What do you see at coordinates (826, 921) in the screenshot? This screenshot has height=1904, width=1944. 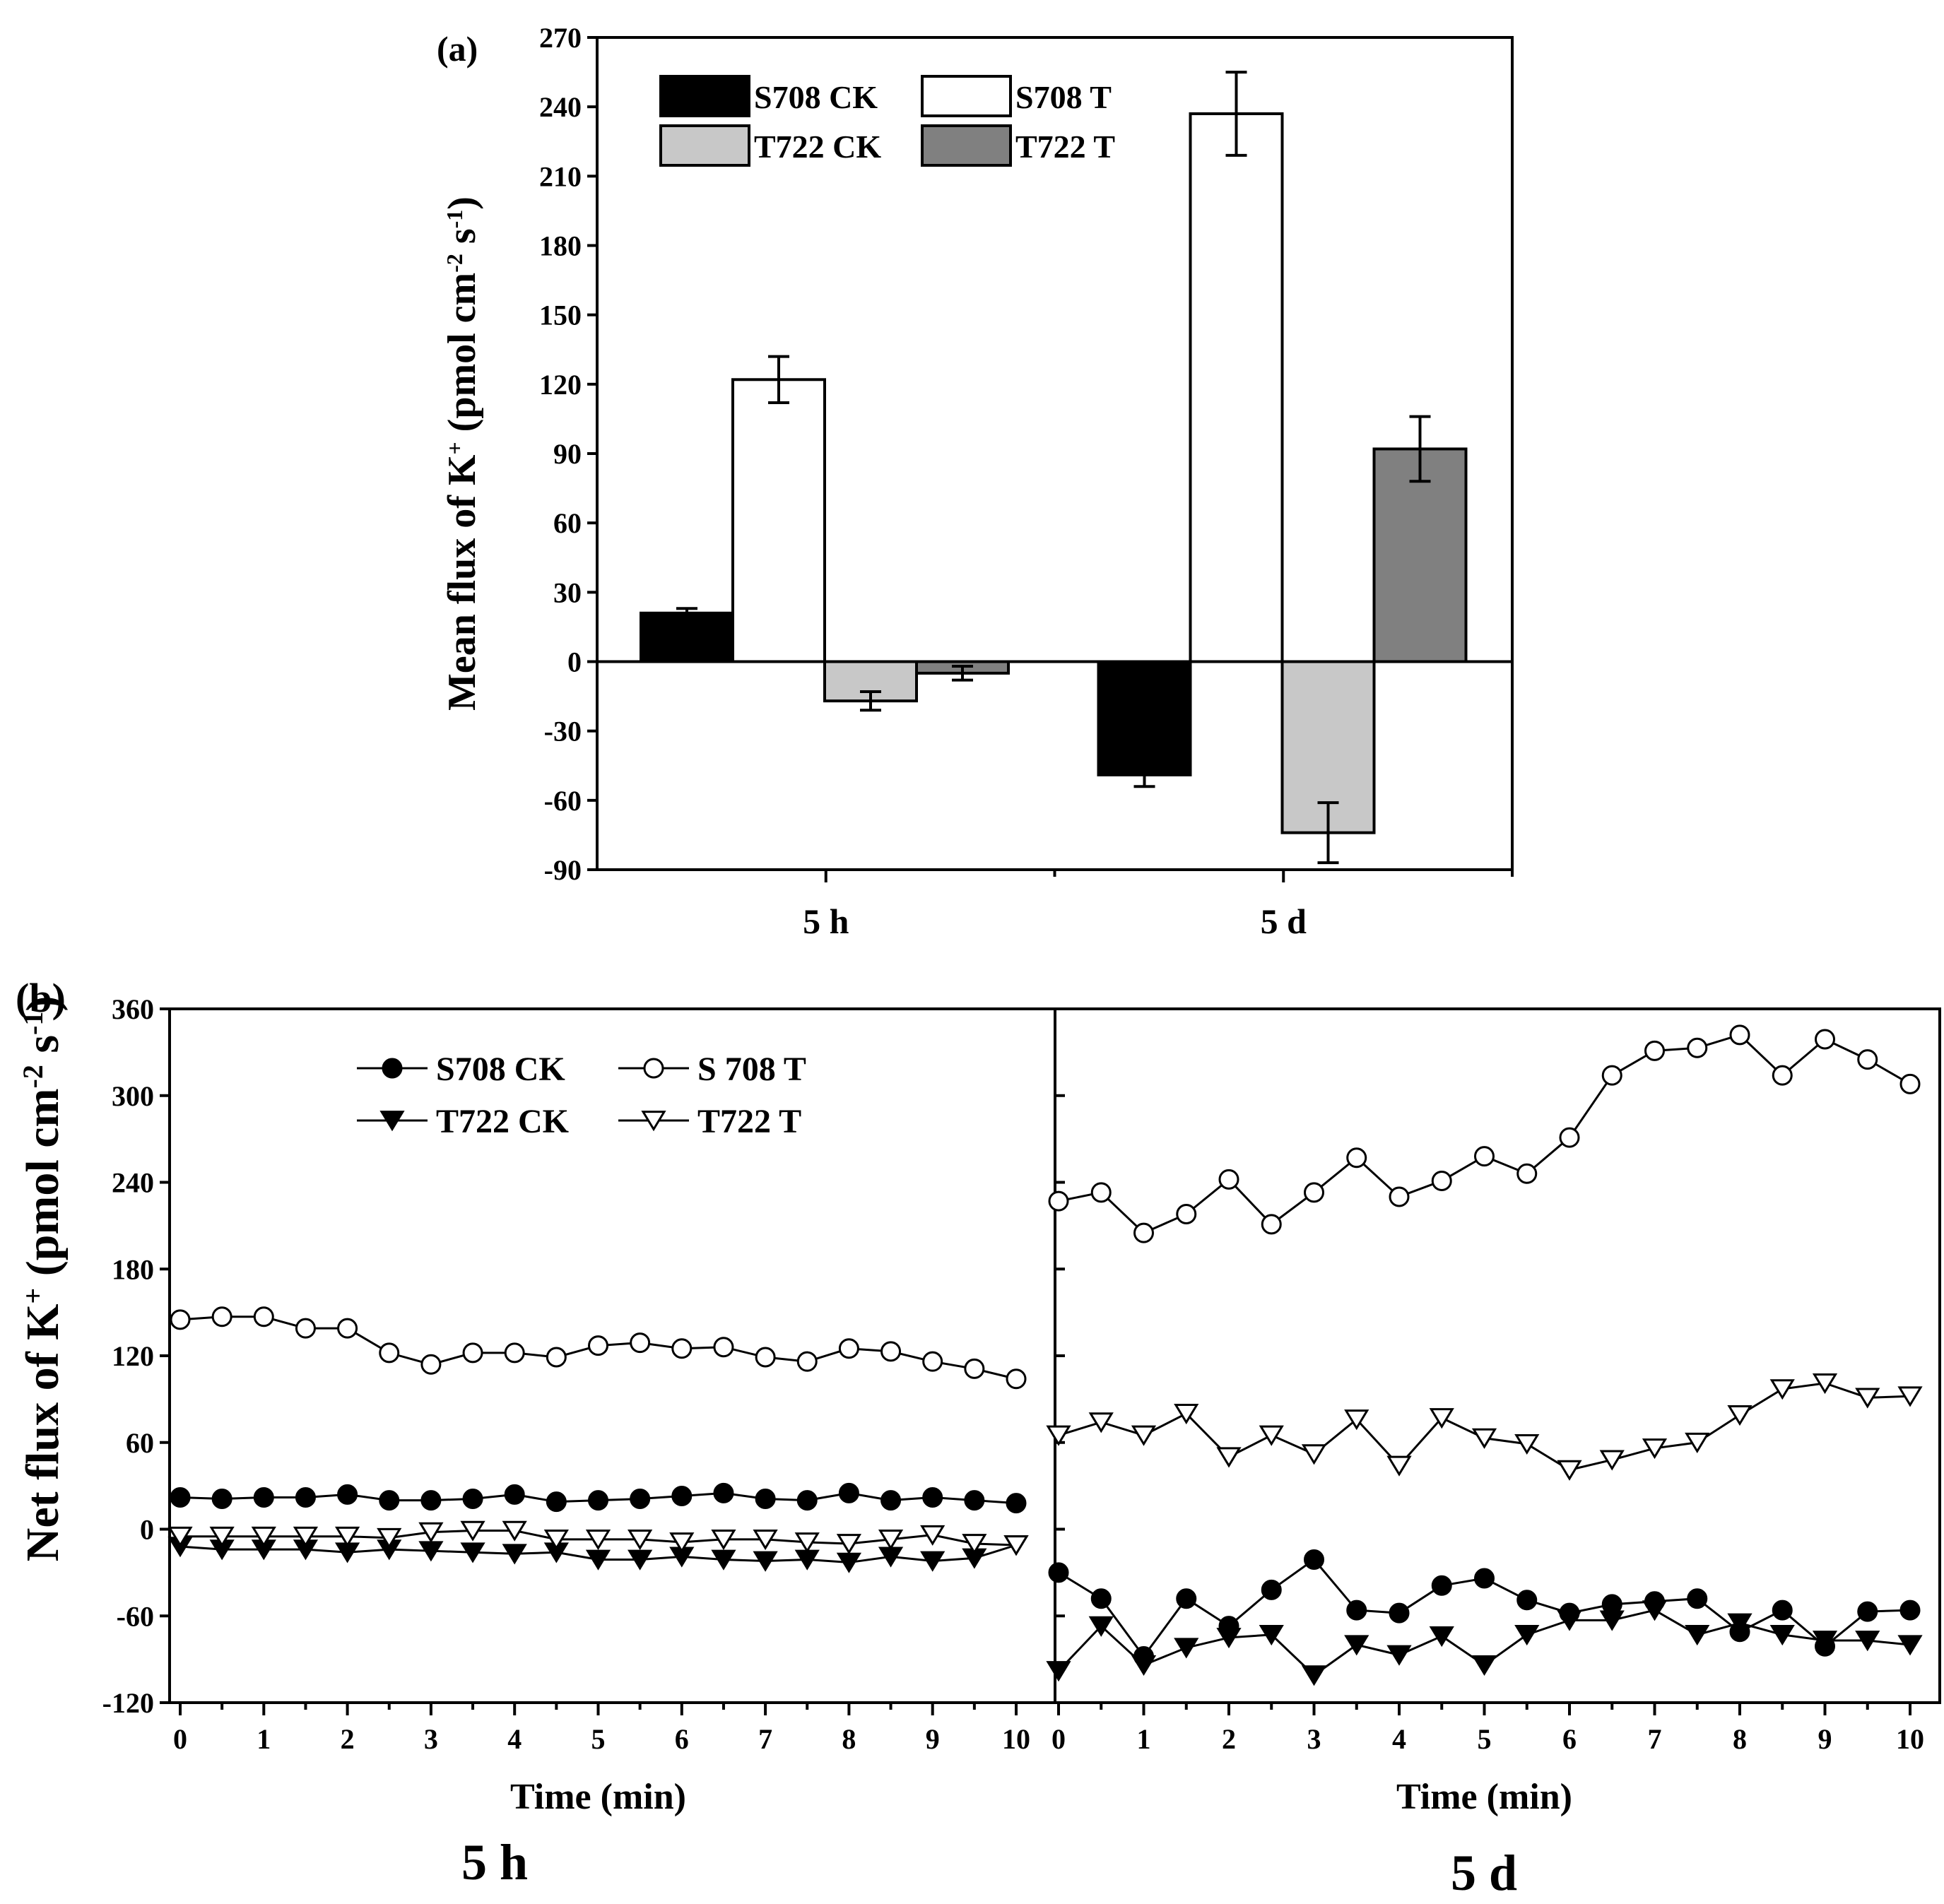 I see `a-x-tick-label: 5 h` at bounding box center [826, 921].